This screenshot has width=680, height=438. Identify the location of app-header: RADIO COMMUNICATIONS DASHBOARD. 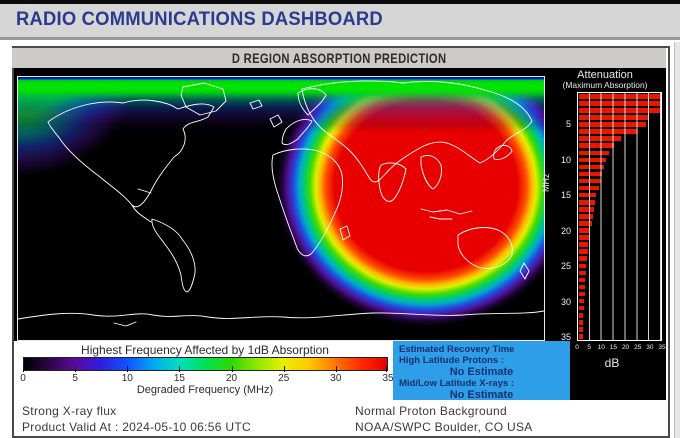
(340, 20).